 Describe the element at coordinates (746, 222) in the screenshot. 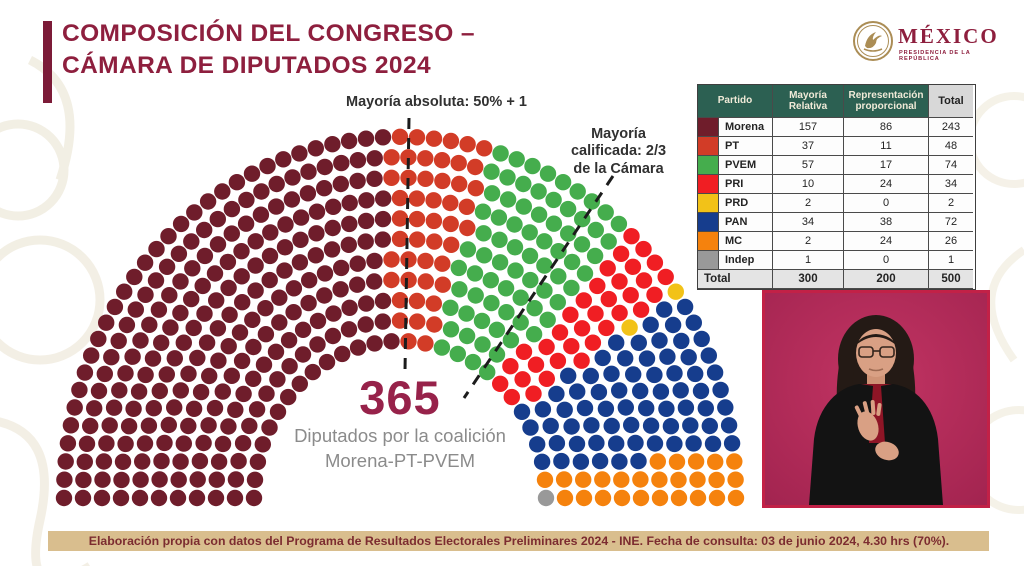

I see `party-name: PAN` at that location.